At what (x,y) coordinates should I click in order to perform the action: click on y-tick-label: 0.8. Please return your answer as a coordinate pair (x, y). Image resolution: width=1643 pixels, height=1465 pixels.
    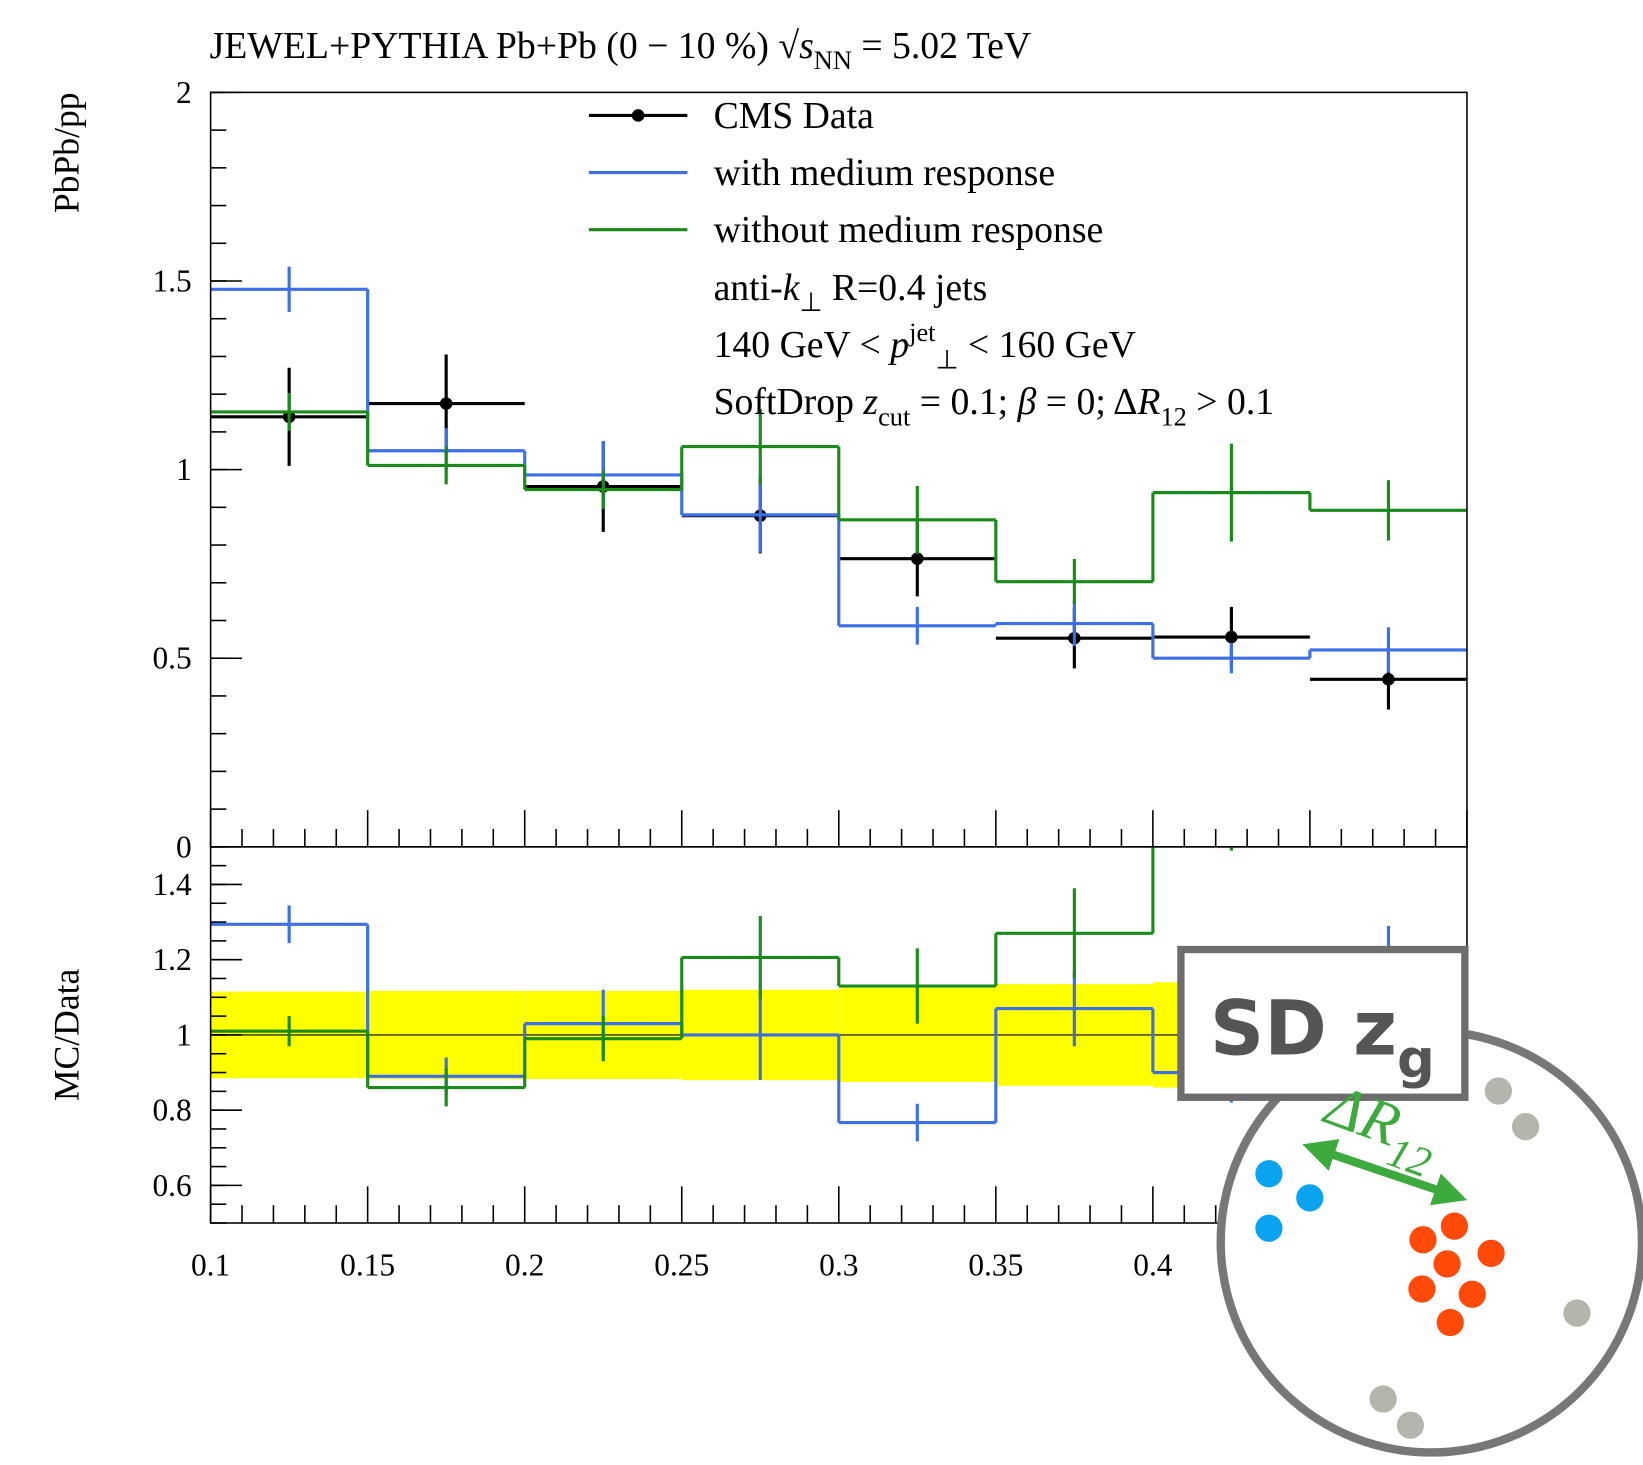
    Looking at the image, I should click on (171, 1110).